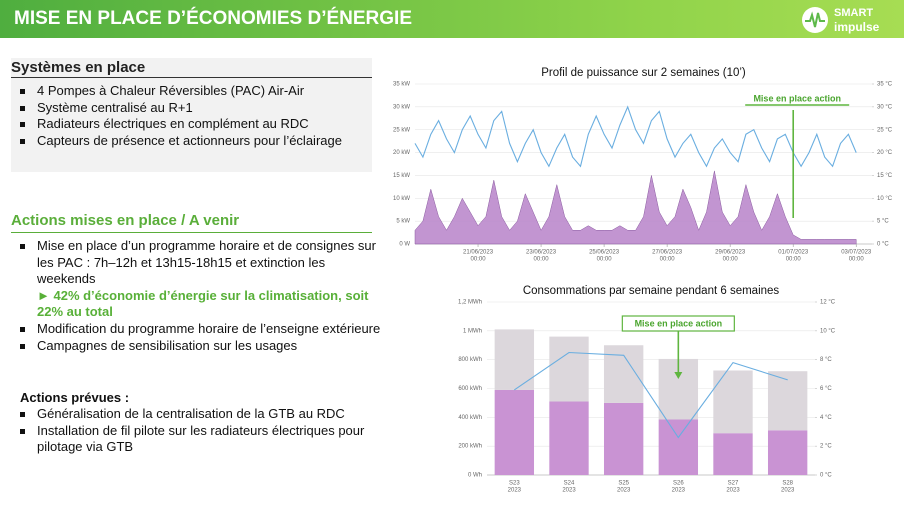  Describe the element at coordinates (826, 418) in the screenshot. I see `y2-tick-label: 4 °C` at that location.